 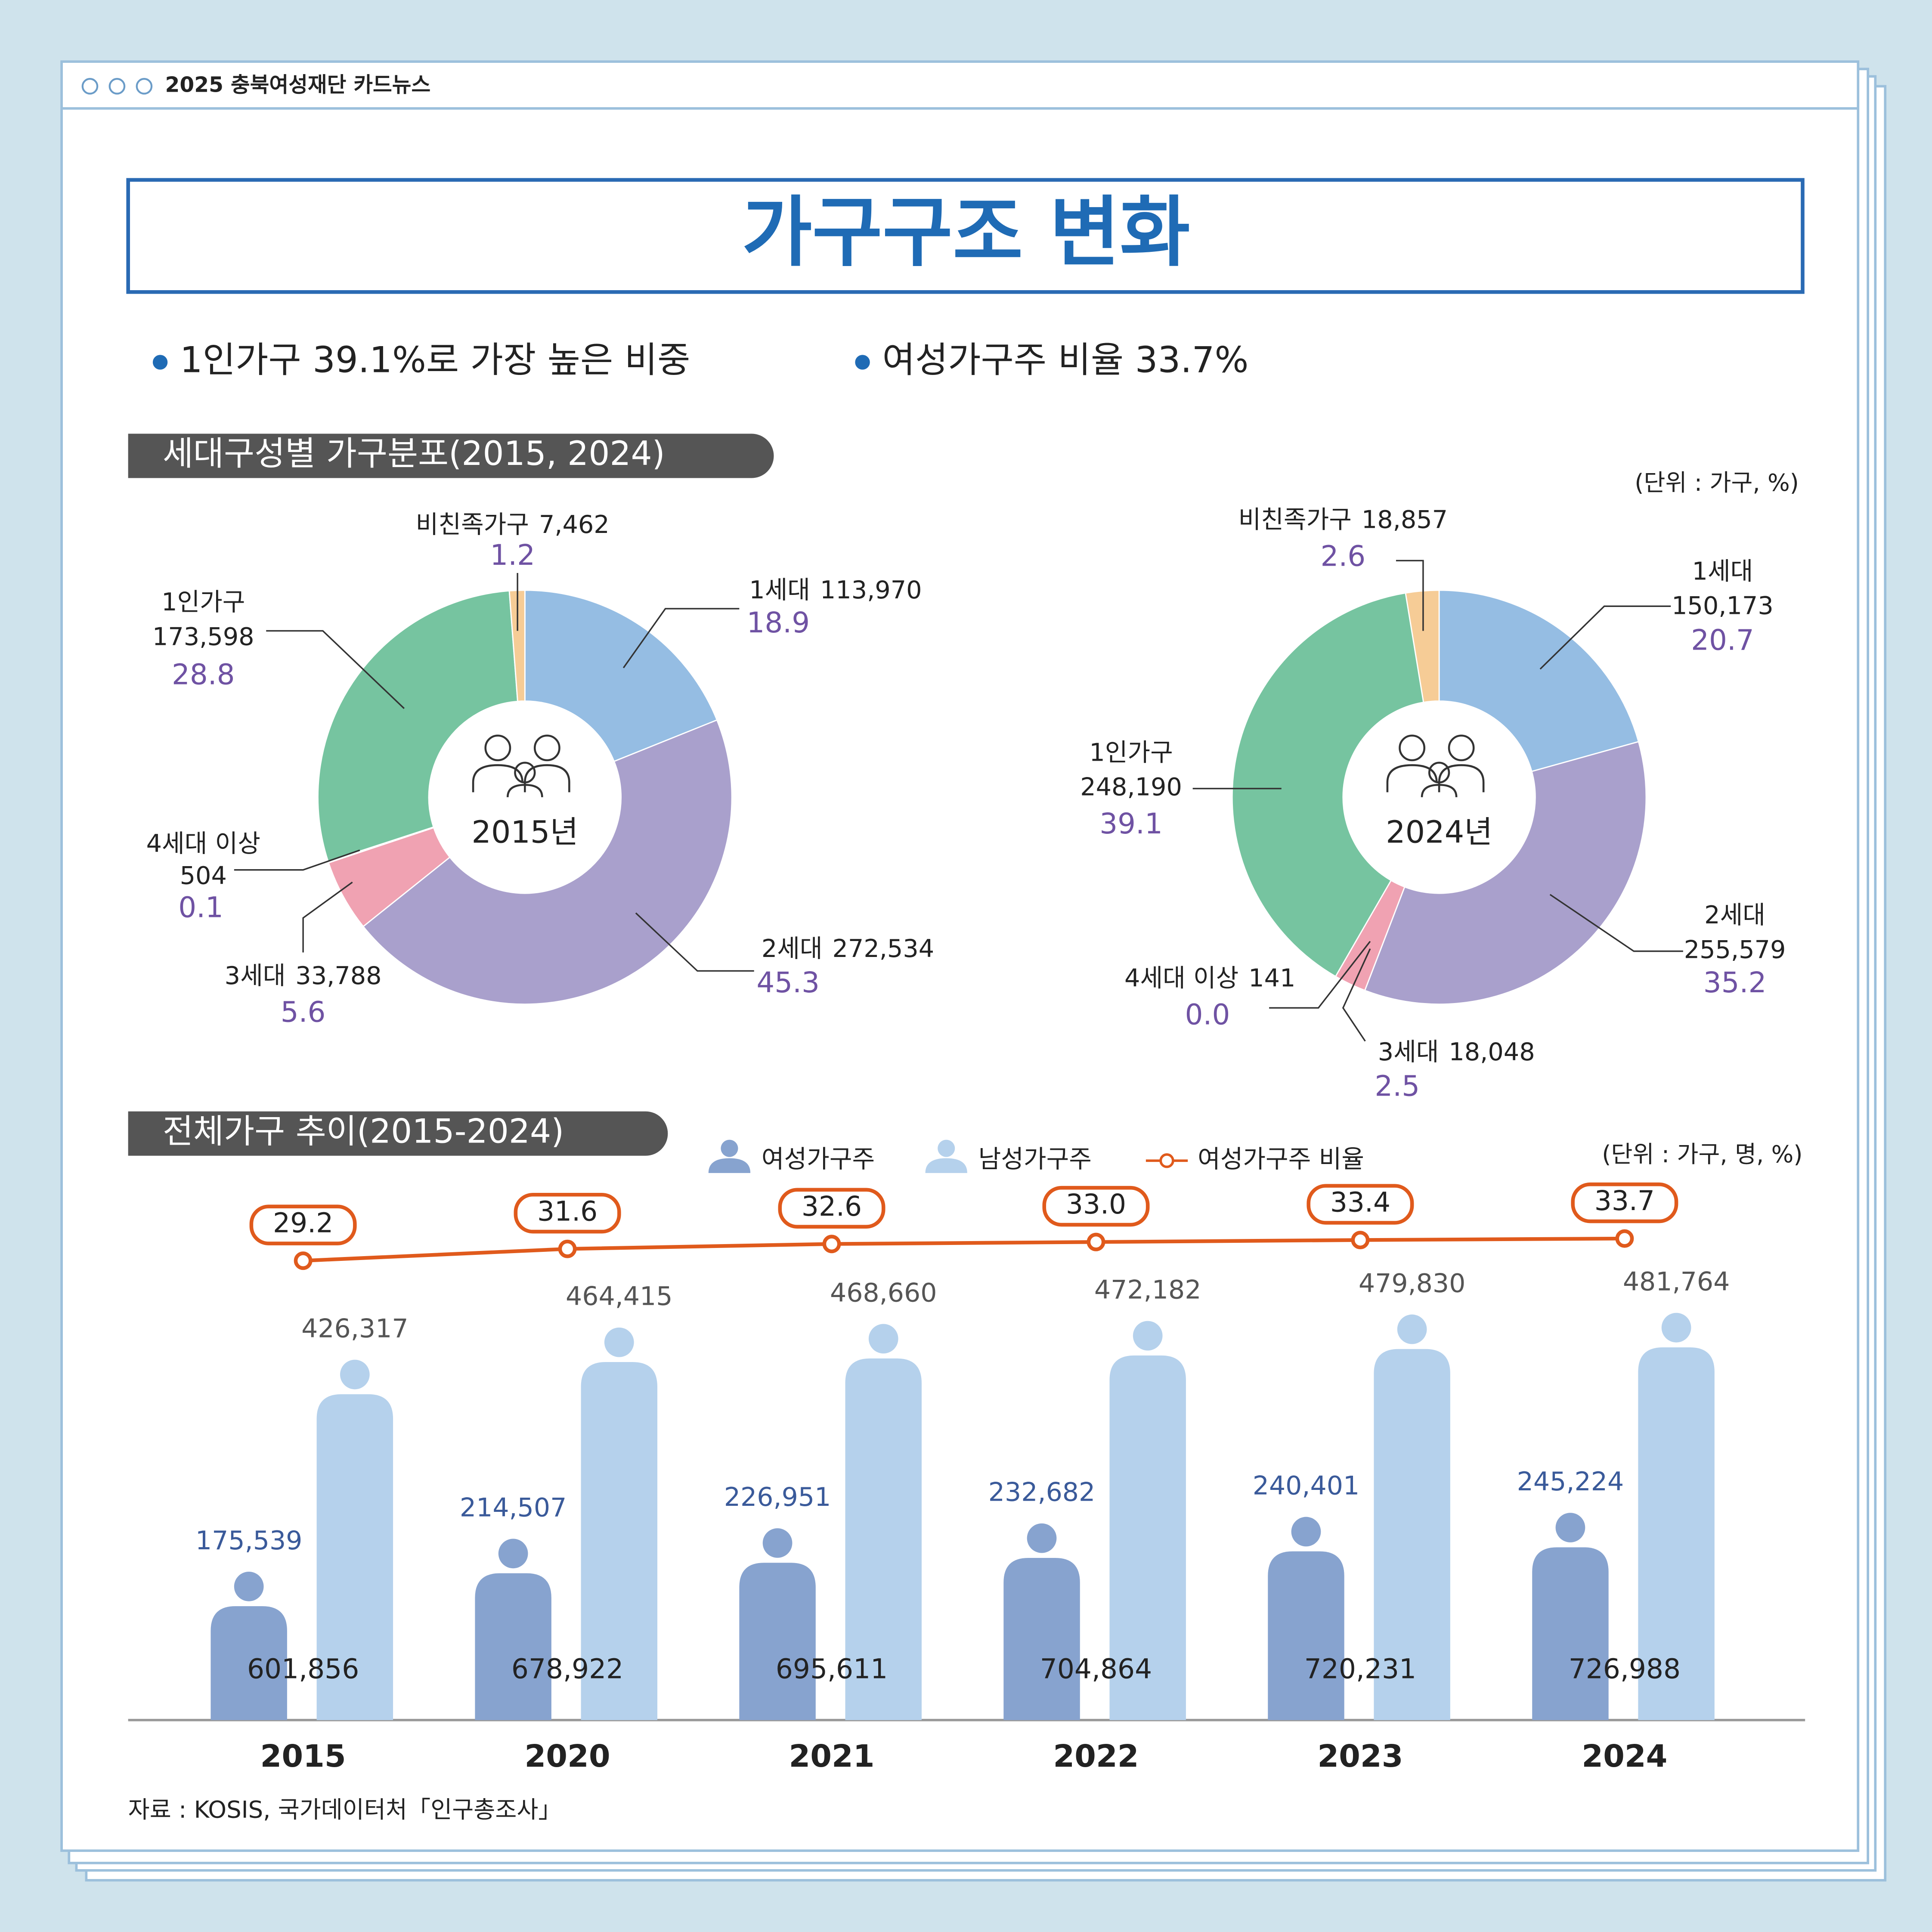 What do you see at coordinates (303, 1669) in the screenshot?
I see `total-label: 601,856` at bounding box center [303, 1669].